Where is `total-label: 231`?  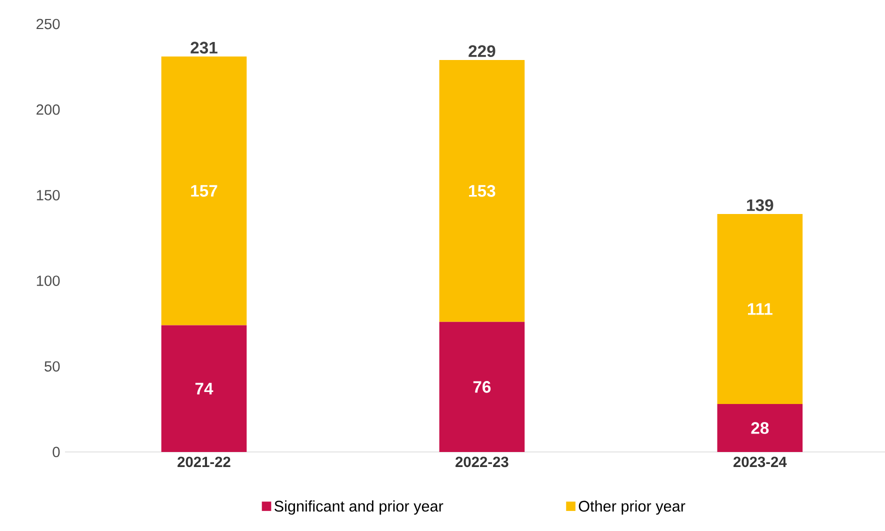 total-label: 231 is located at coordinates (204, 48).